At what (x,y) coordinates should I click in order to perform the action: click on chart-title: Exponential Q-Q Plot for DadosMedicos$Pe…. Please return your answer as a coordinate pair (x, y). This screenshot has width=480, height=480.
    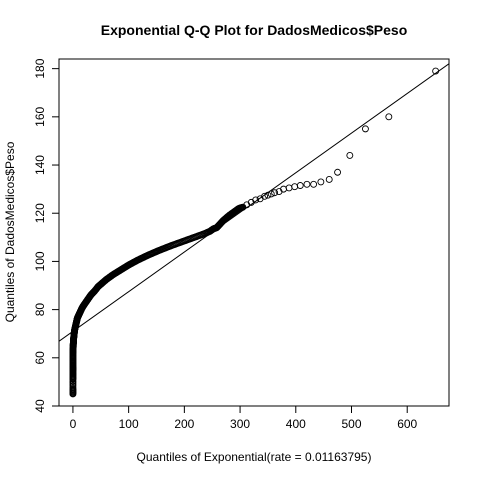
    Looking at the image, I should click on (254, 30).